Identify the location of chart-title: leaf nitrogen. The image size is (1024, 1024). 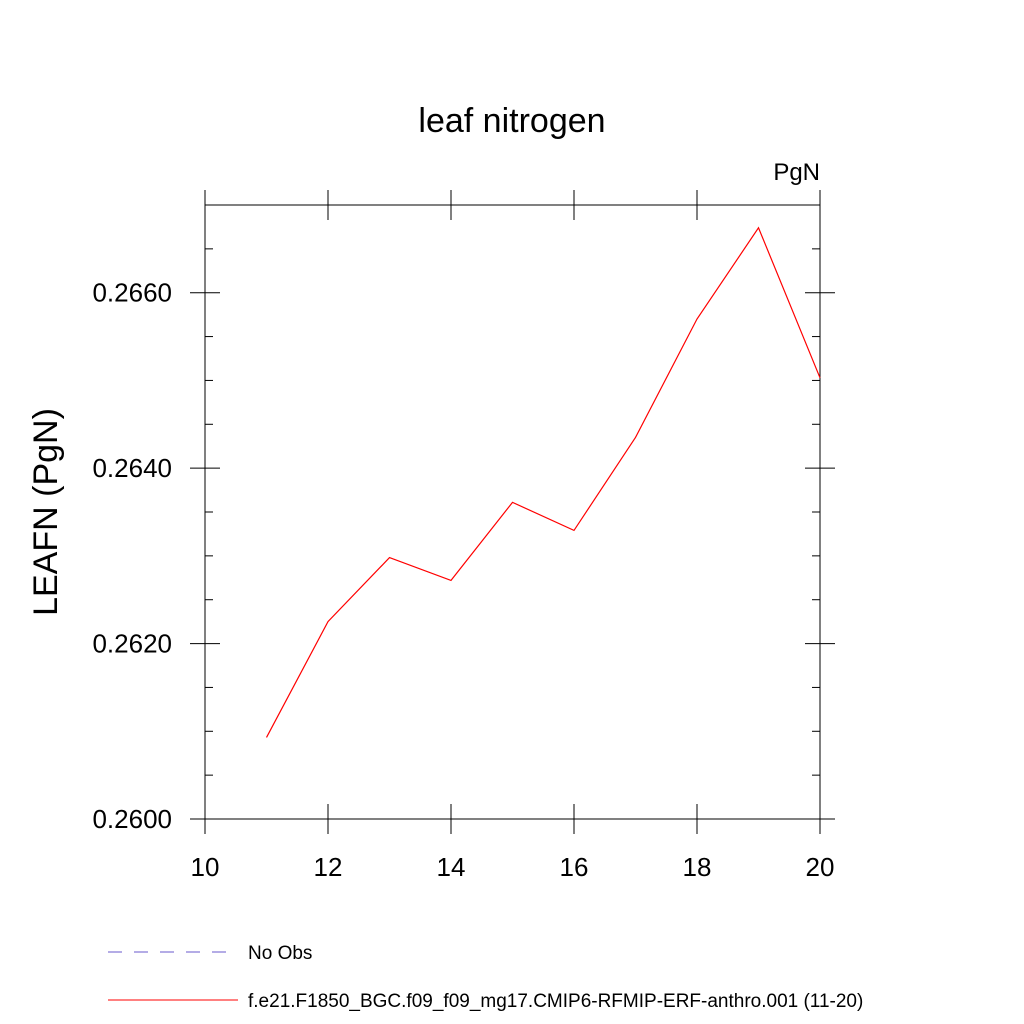
(511, 121).